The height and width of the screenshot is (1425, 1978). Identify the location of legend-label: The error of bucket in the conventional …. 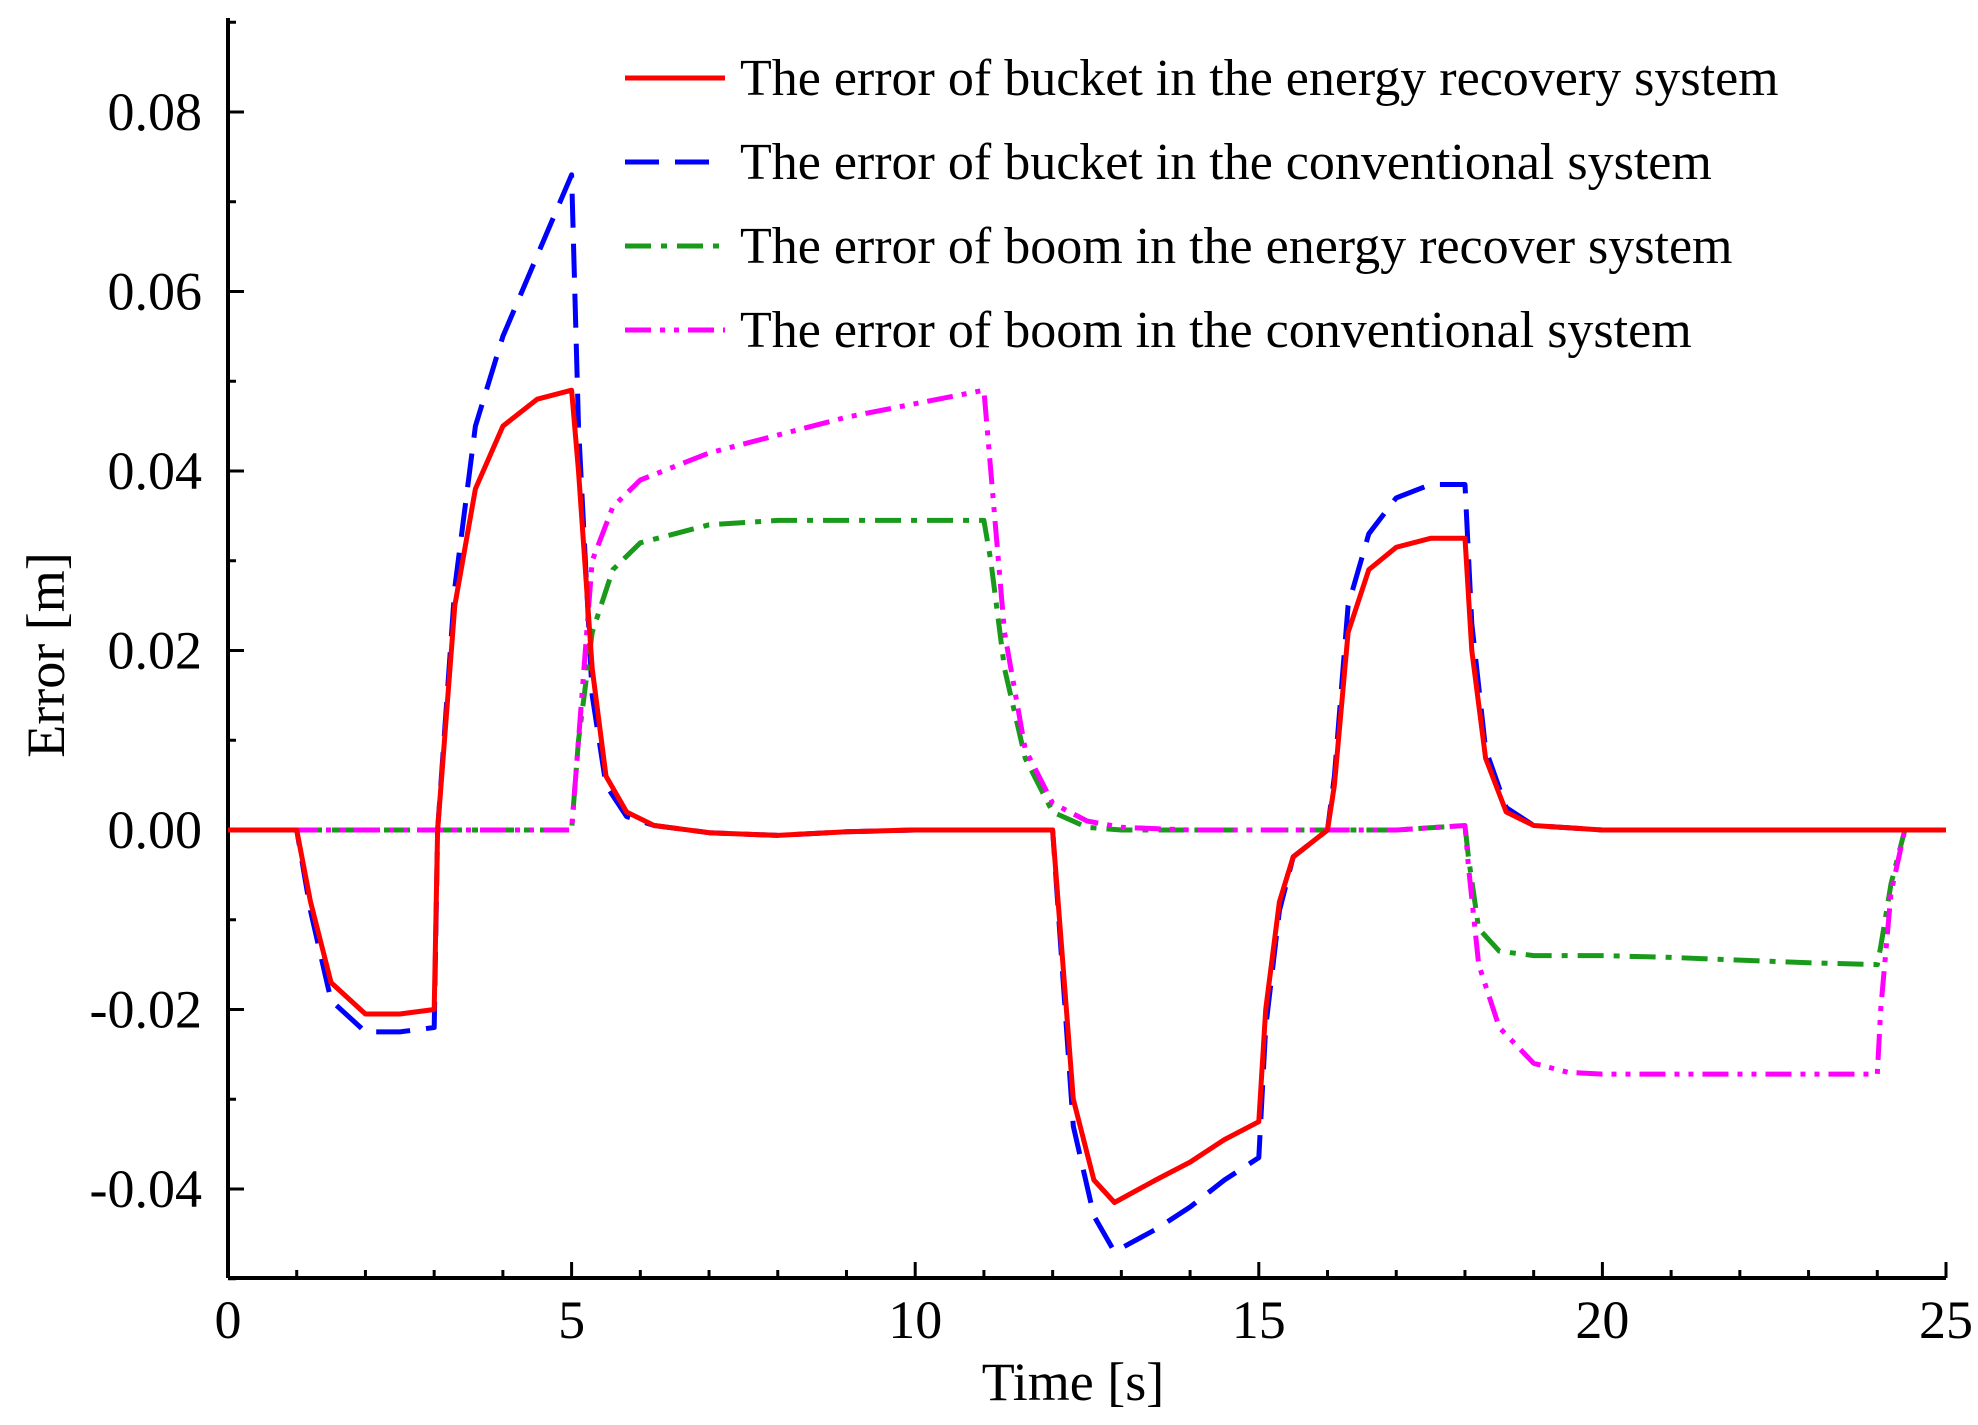
(1226, 162).